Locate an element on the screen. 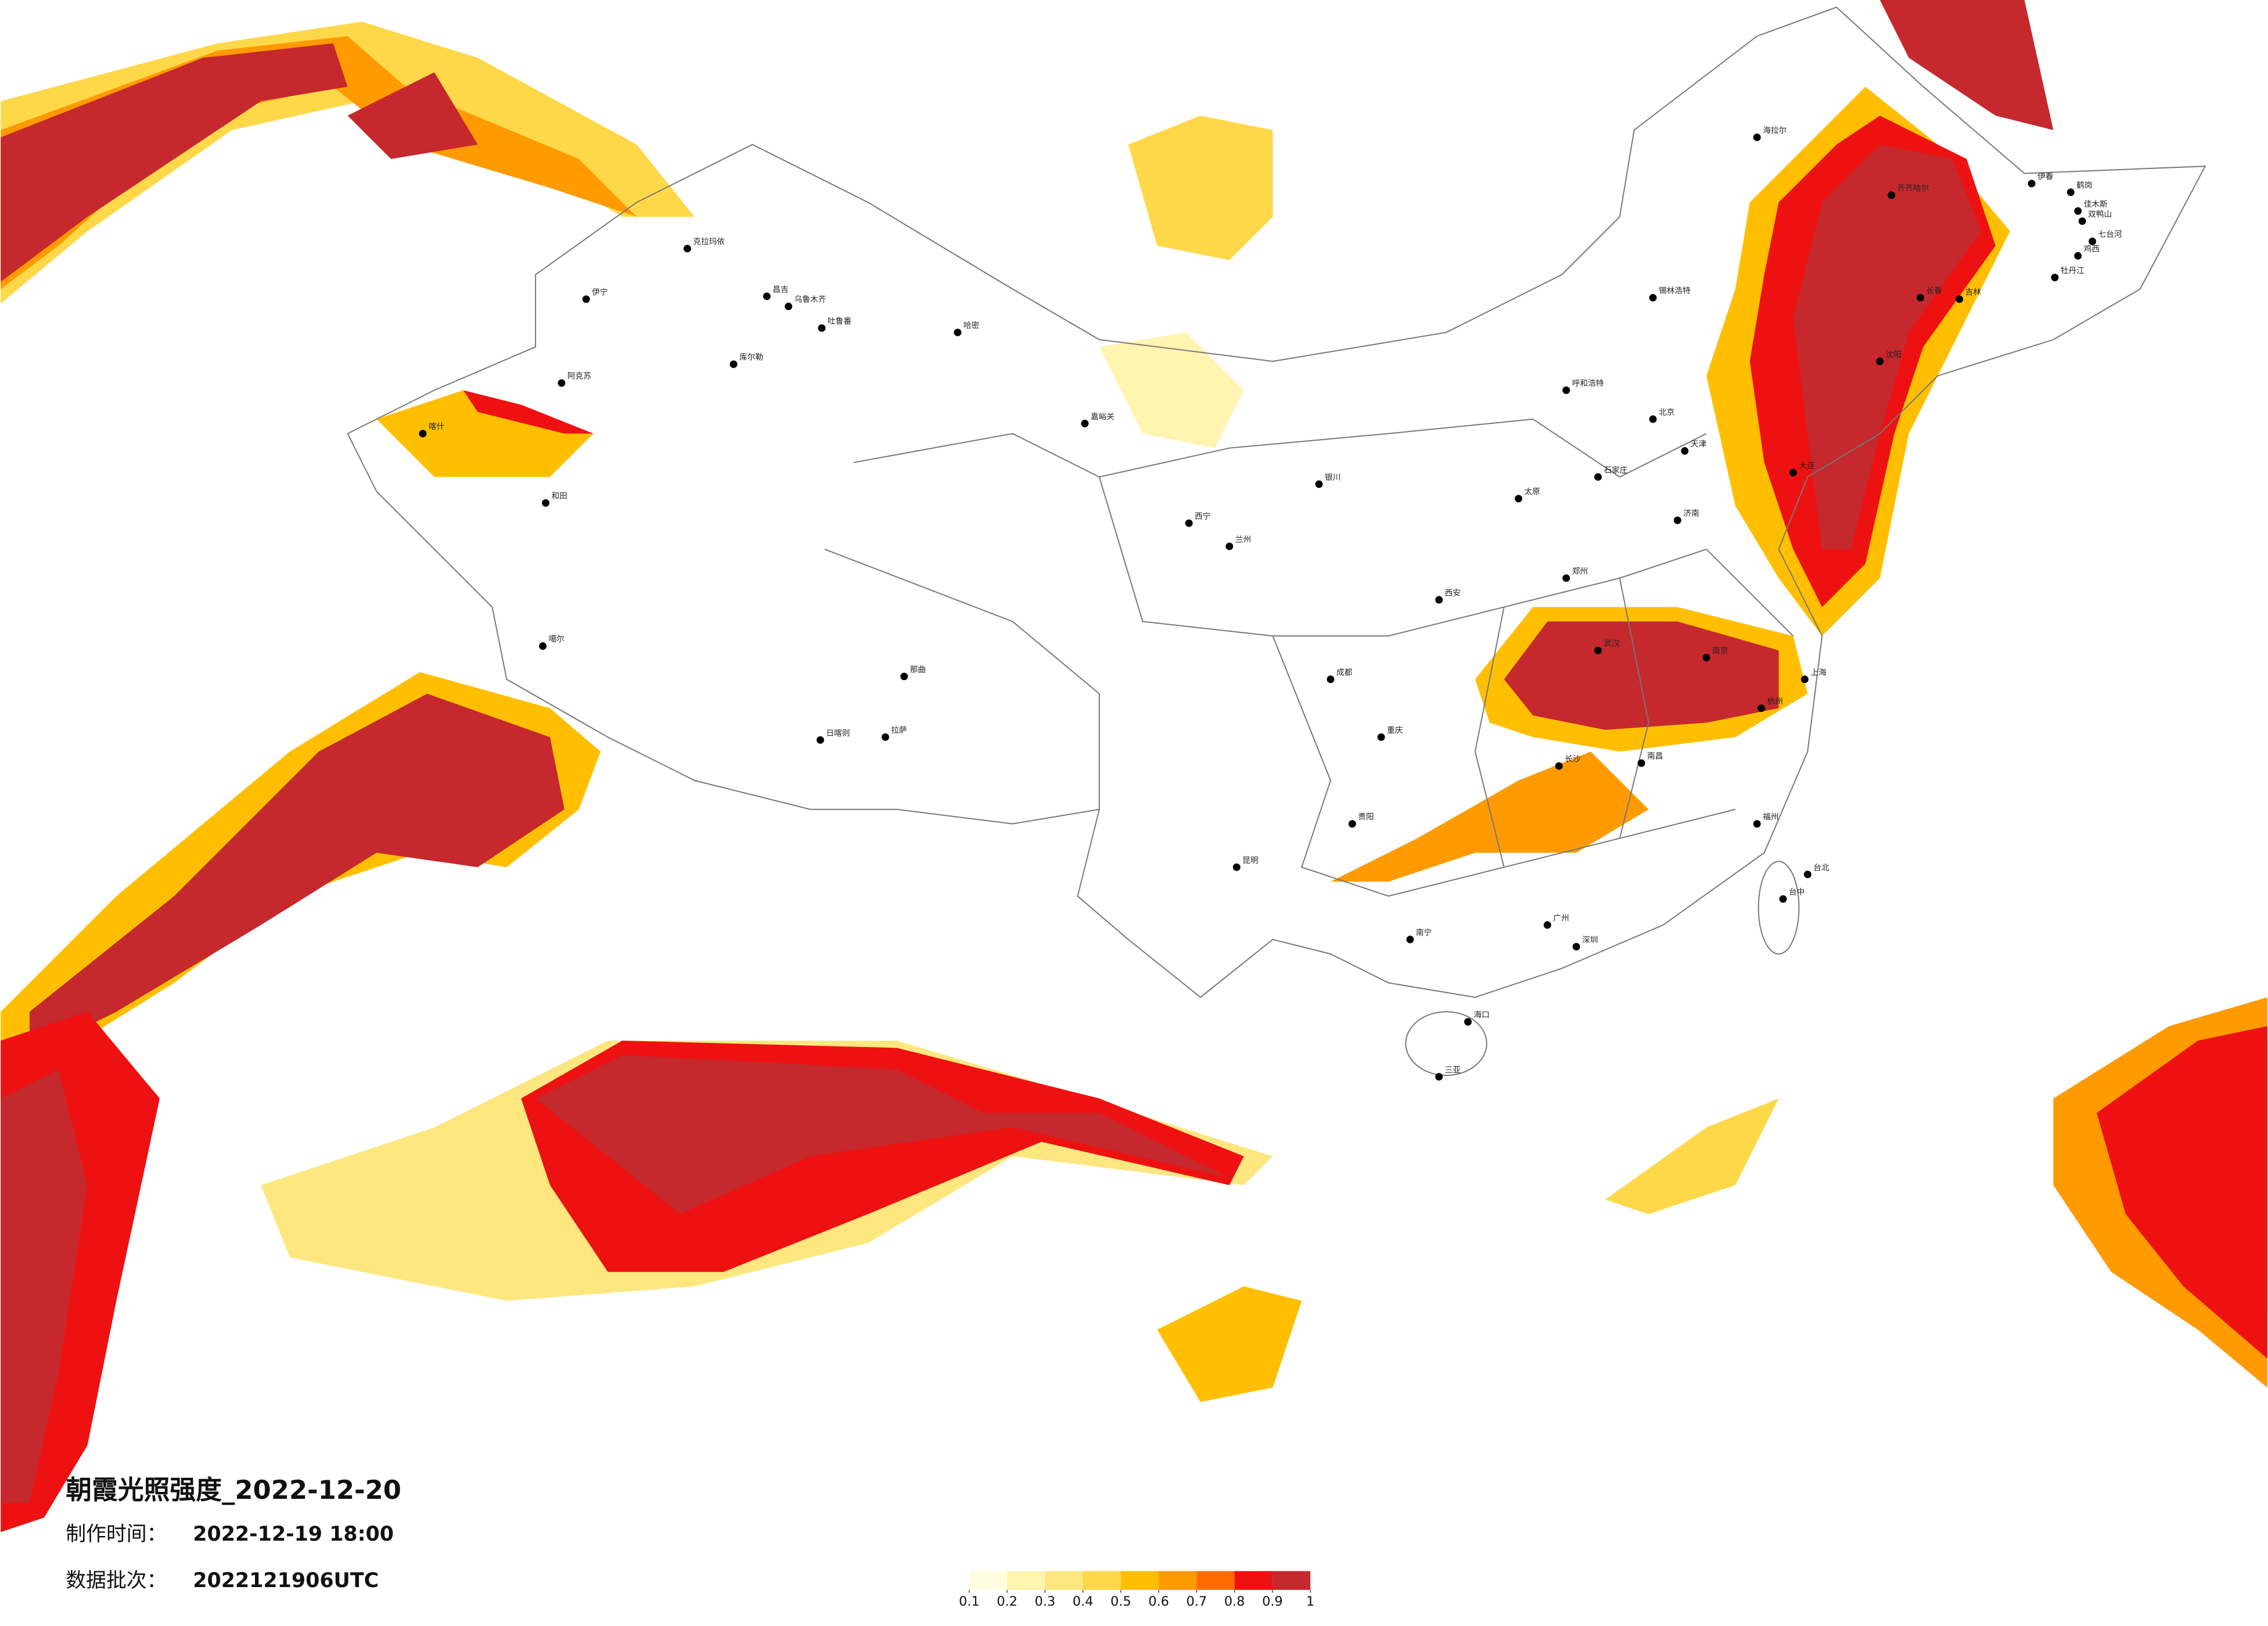  city-label: 齐齐哈尔 is located at coordinates (1913, 189).